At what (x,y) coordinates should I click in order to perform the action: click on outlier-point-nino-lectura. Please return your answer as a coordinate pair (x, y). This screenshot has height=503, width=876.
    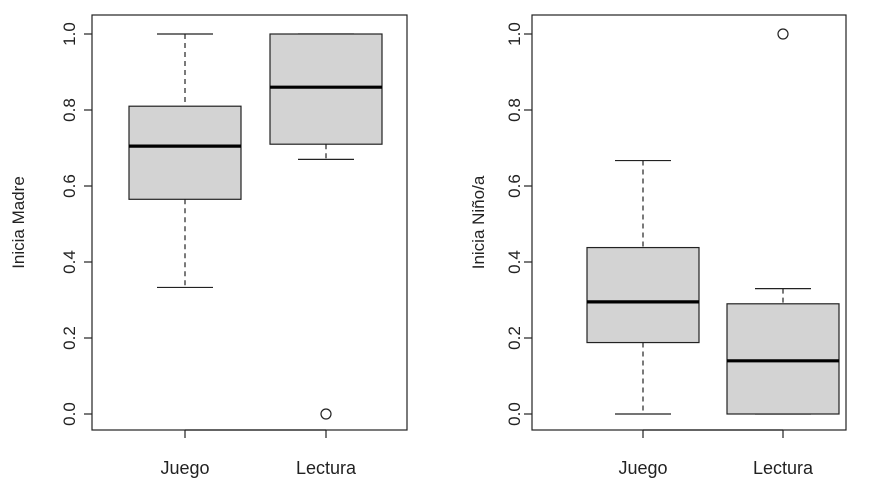
    Looking at the image, I should click on (783, 34).